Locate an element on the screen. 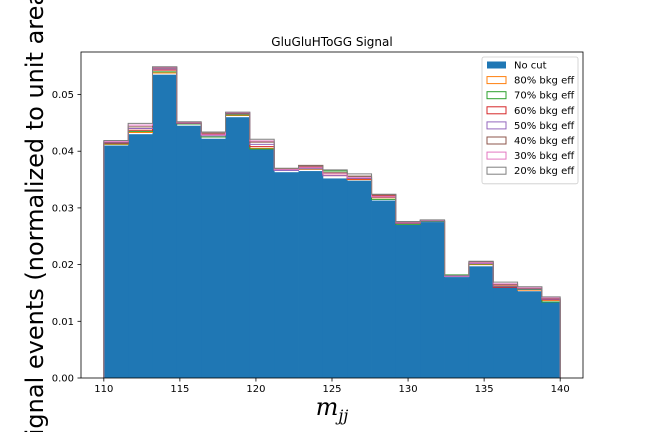  x-tick-label: 135 is located at coordinates (484, 389).